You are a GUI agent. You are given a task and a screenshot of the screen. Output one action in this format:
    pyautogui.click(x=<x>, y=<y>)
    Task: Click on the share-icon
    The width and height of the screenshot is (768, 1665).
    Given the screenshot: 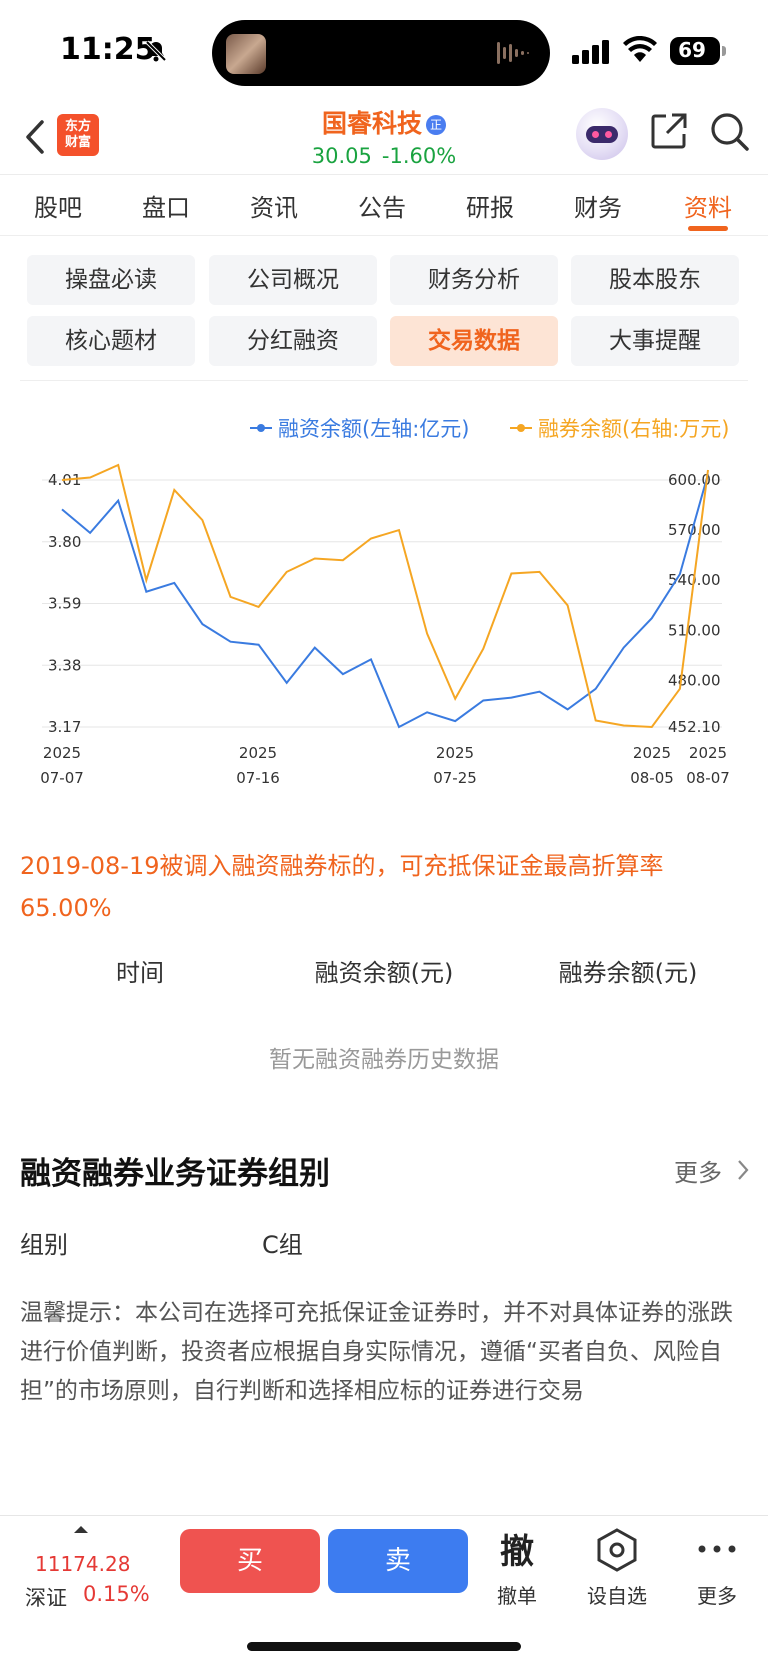 What is the action you would take?
    pyautogui.click(x=669, y=131)
    